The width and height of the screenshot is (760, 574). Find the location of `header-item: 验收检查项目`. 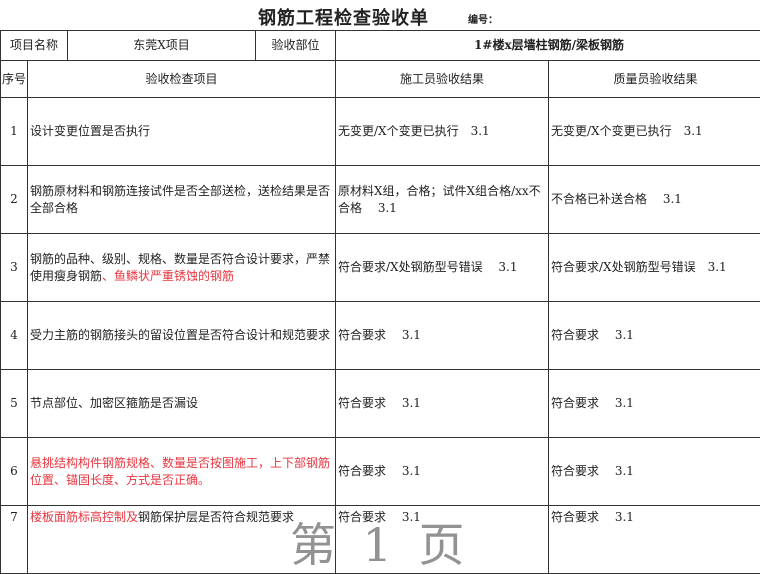

header-item: 验收检查项目 is located at coordinates (182, 79).